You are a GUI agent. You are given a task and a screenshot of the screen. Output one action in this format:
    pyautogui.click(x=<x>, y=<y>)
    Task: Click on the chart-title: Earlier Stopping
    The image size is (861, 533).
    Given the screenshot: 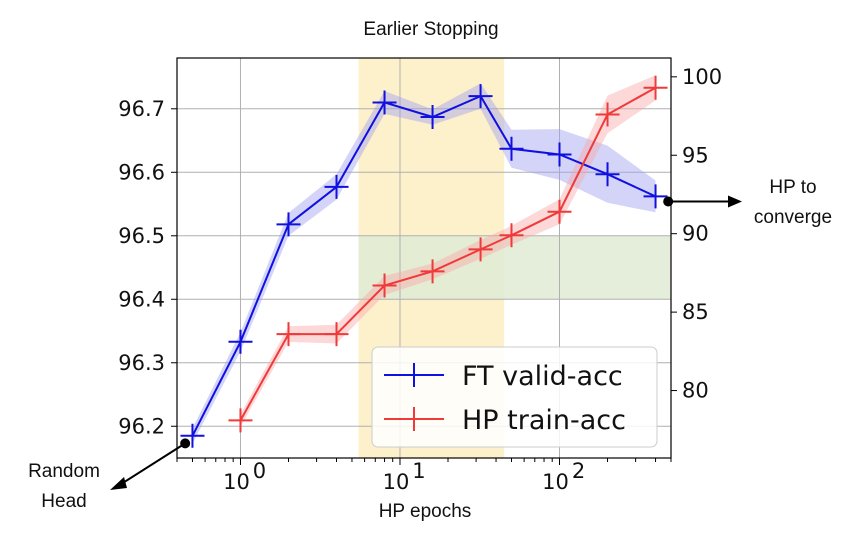 What is the action you would take?
    pyautogui.click(x=430, y=29)
    